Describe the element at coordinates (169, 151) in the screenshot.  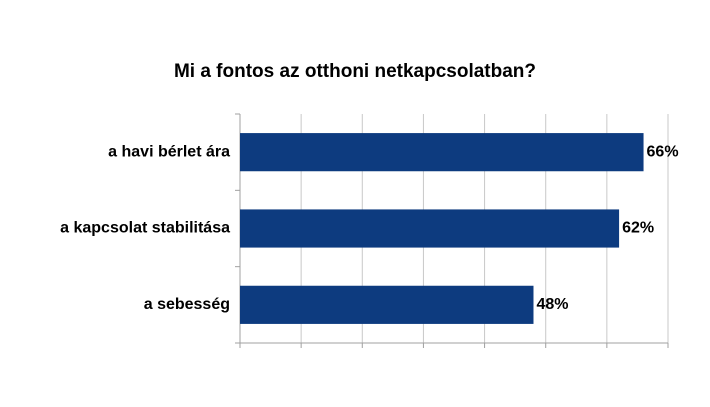
I see `category-label-1: a havi bérlet ára` at that location.